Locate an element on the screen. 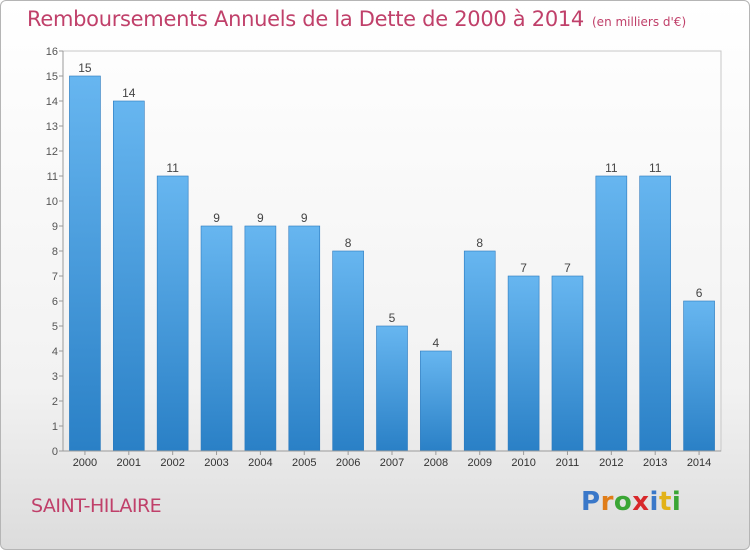 The width and height of the screenshot is (750, 550). x-tick-label: 2013 is located at coordinates (655, 463).